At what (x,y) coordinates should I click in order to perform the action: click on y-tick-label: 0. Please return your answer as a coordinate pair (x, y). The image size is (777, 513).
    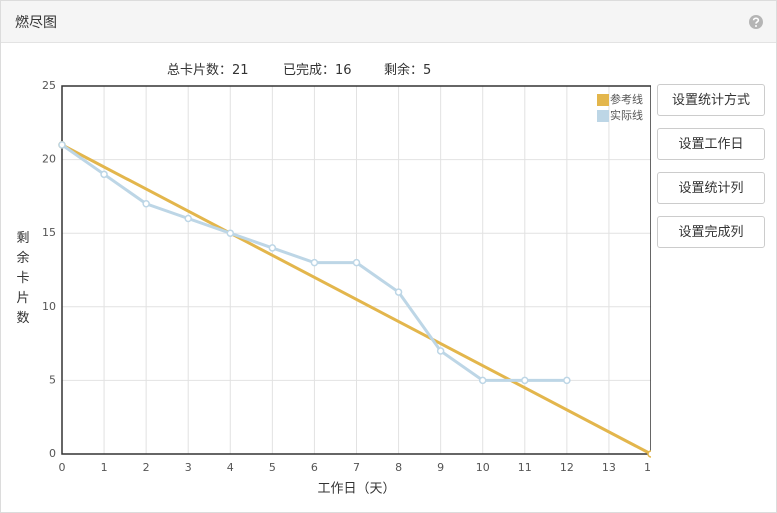
    Looking at the image, I should click on (52, 453).